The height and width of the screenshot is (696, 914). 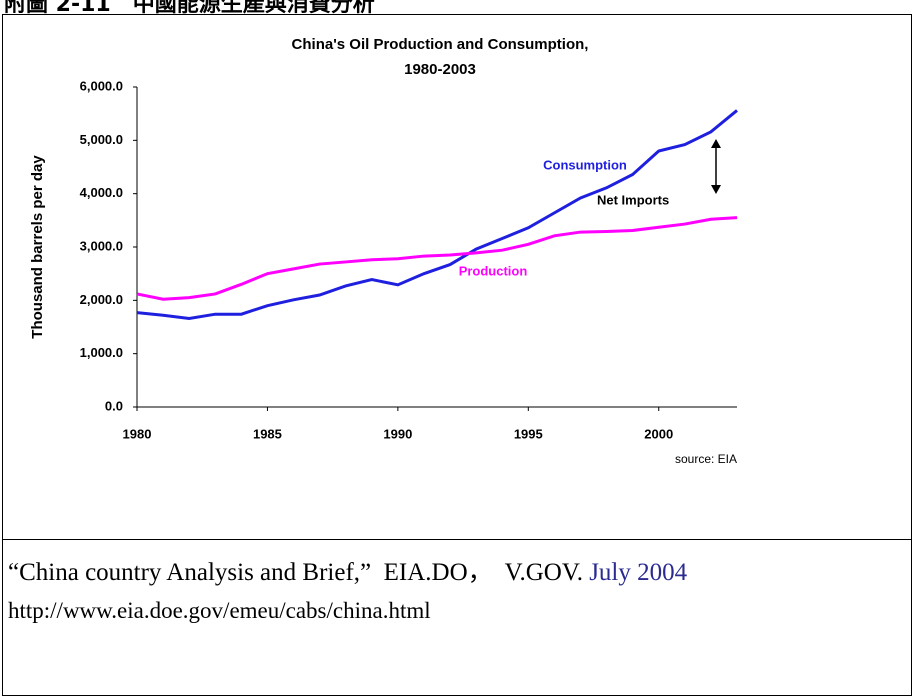 What do you see at coordinates (437, 258) in the screenshot?
I see `line-series` at bounding box center [437, 258].